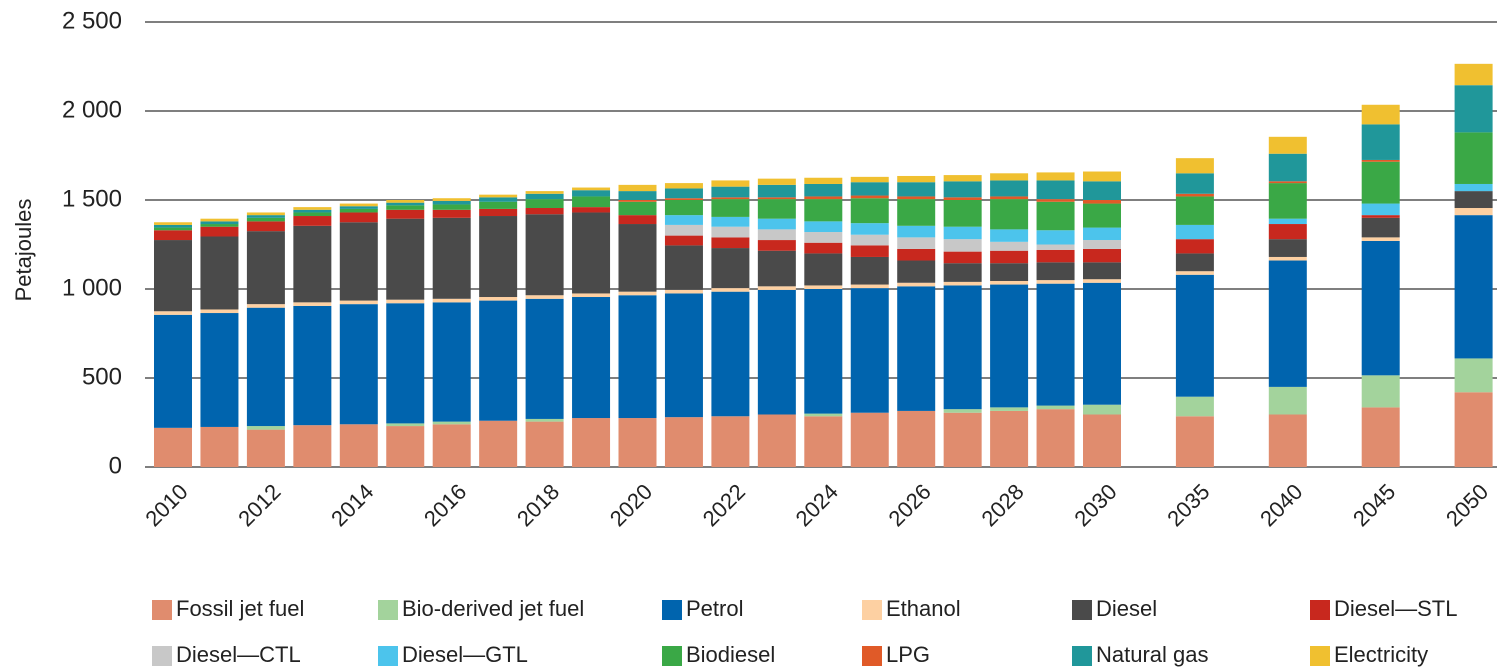  I want to click on legend-label: Bio-derived jet fuel, so click(493, 608).